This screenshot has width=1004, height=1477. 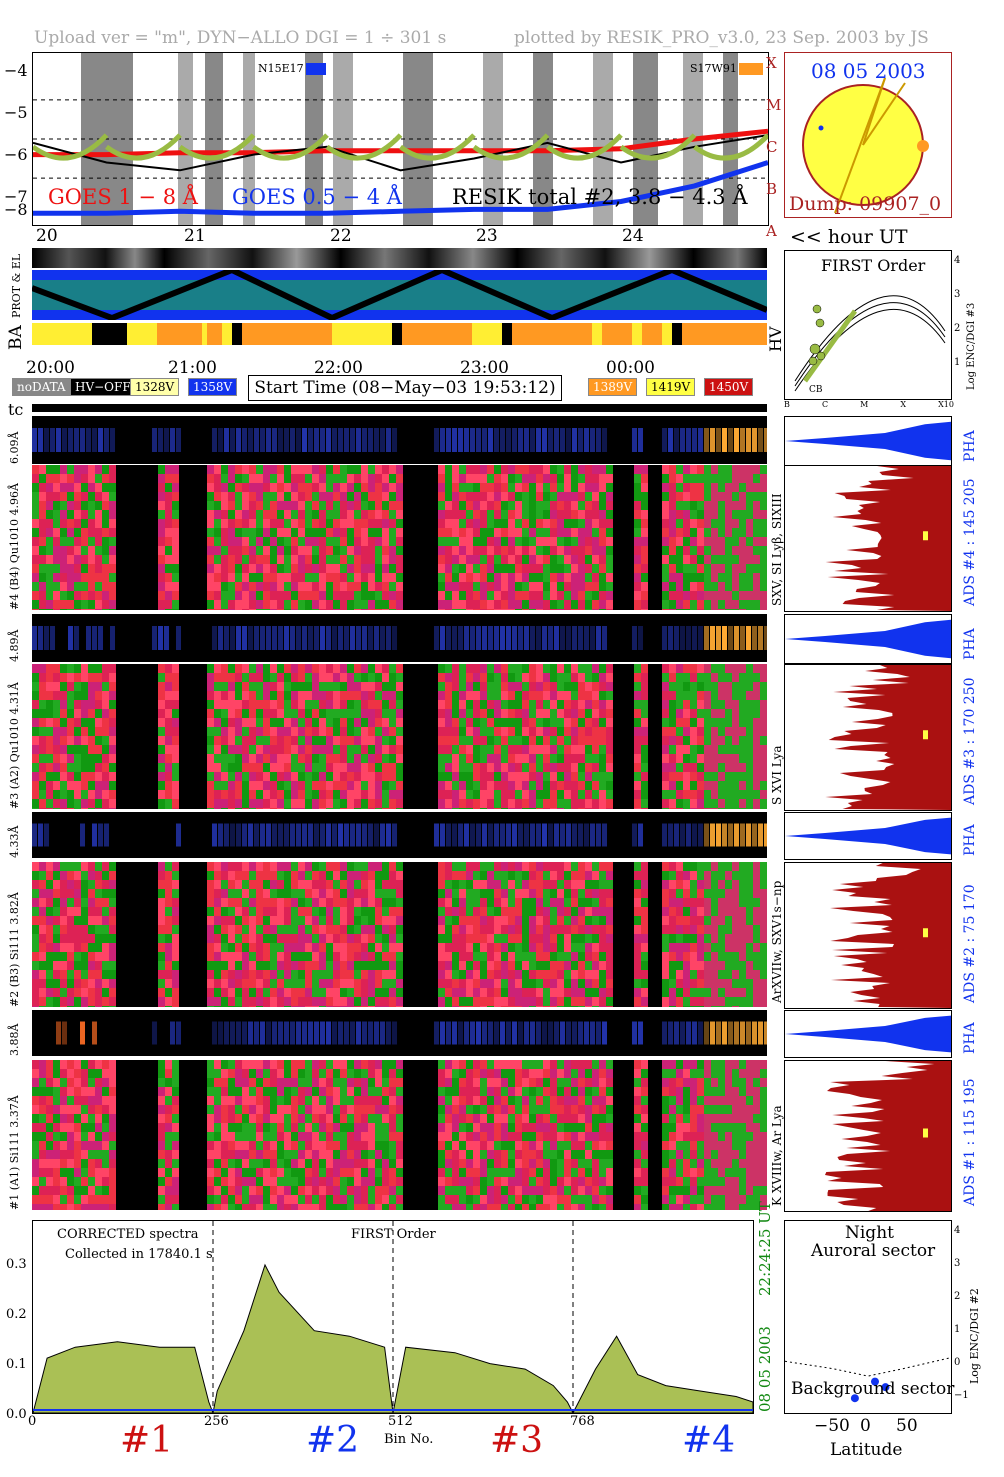 What do you see at coordinates (868, 71) in the screenshot?
I see `sun-date: 08 05 2003` at bounding box center [868, 71].